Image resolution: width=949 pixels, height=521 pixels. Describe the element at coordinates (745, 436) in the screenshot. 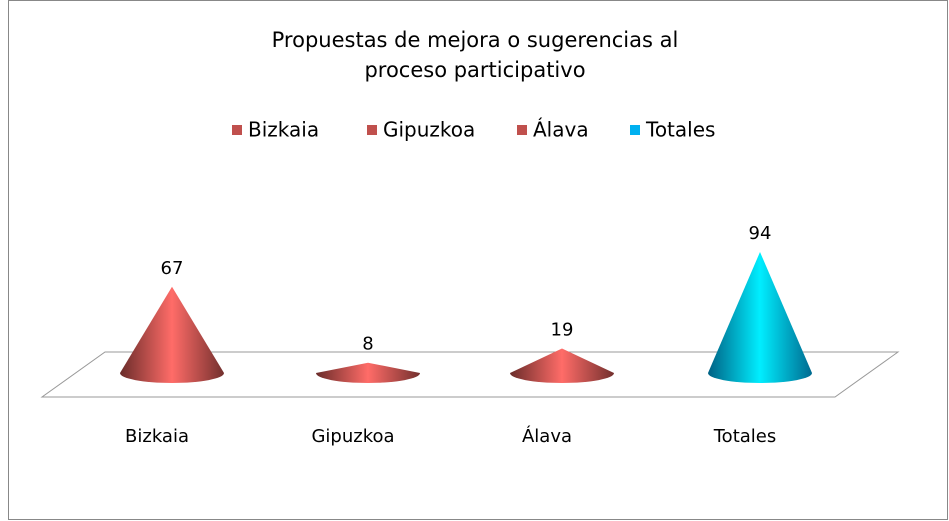

I see `x-tick-label: Totales` at that location.